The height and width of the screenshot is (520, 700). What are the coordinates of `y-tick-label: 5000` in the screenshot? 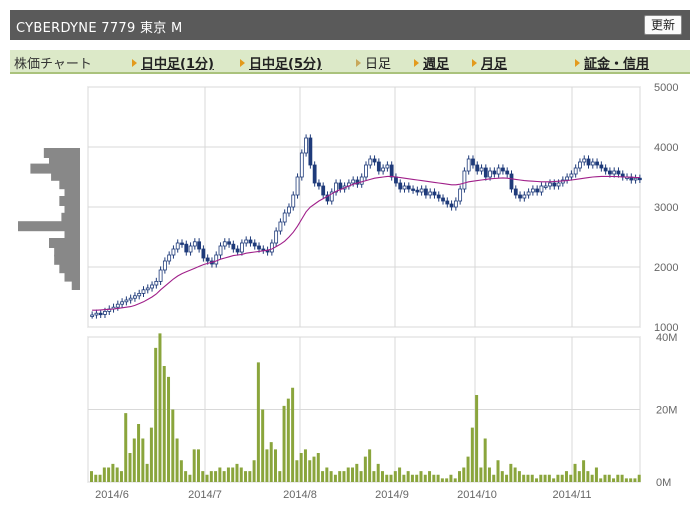 It's located at (666, 88).